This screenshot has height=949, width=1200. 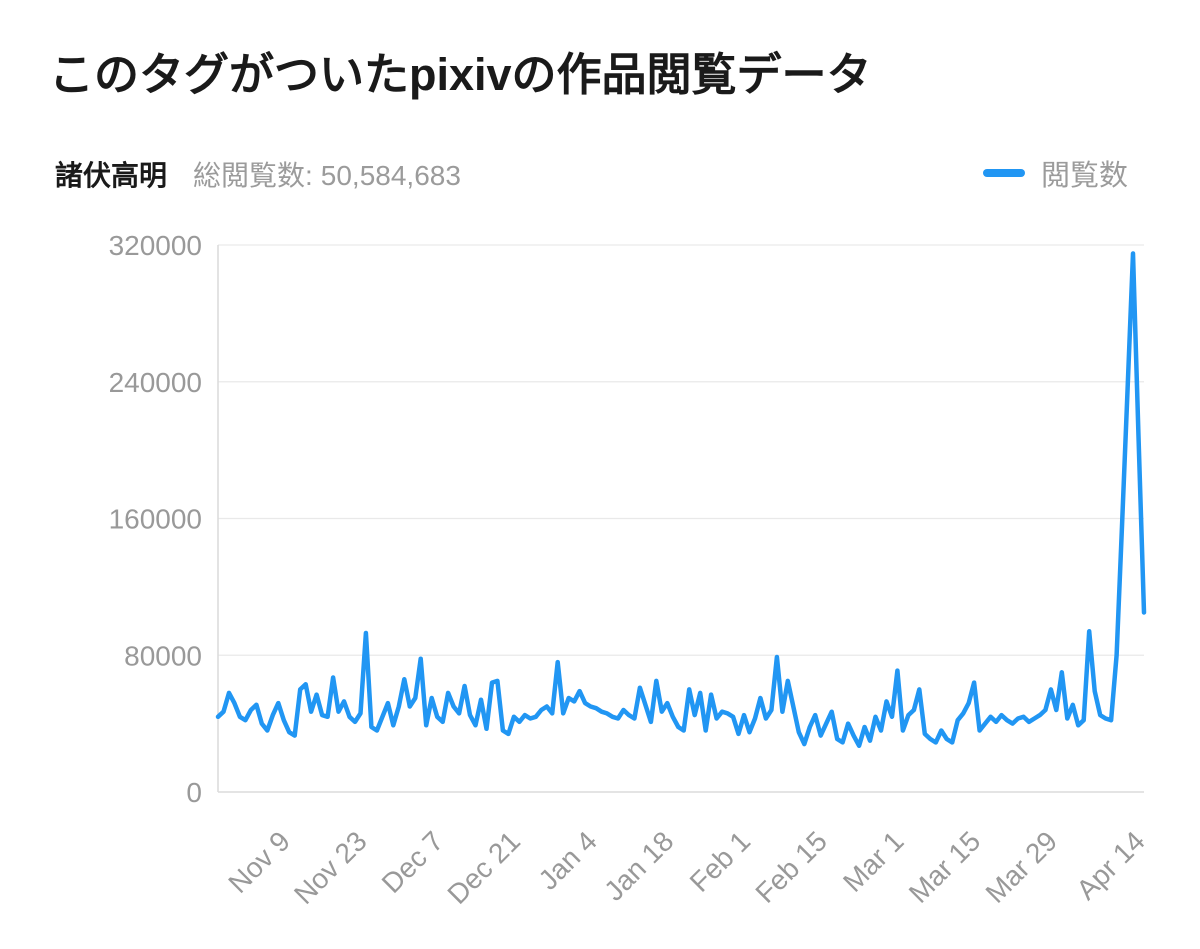 I want to click on x-tick-label: Nov 23, so click(x=330, y=867).